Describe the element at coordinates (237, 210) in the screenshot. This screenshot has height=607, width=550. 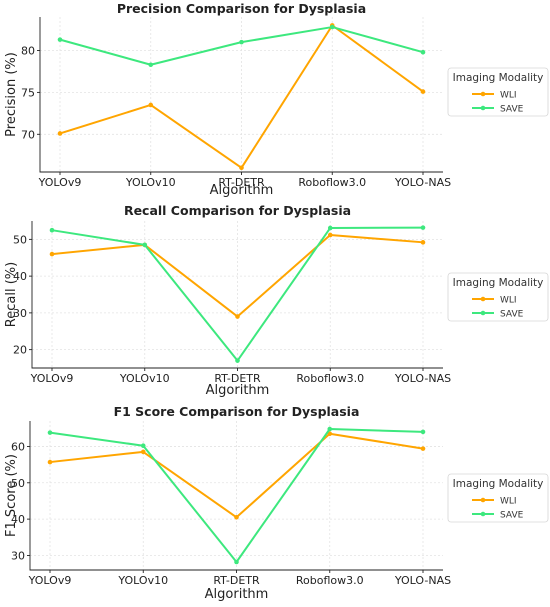
I see `chart-title: Recall Comparison for Dysplasia` at that location.